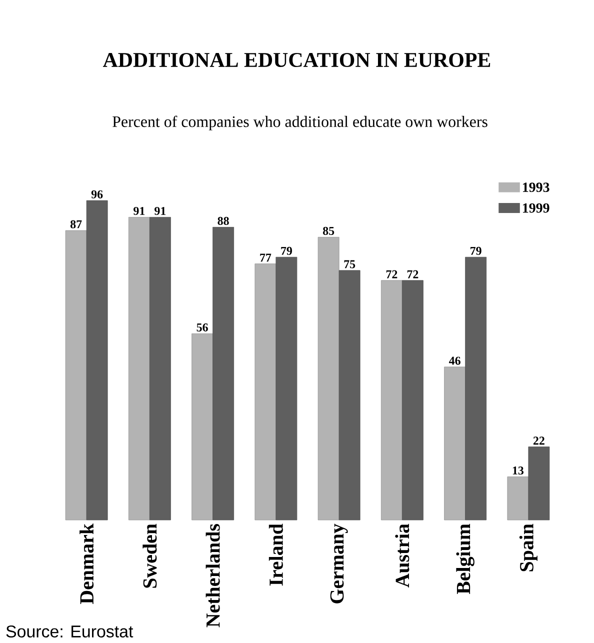  I want to click on x-tick-label: Belgium, so click(465, 559).